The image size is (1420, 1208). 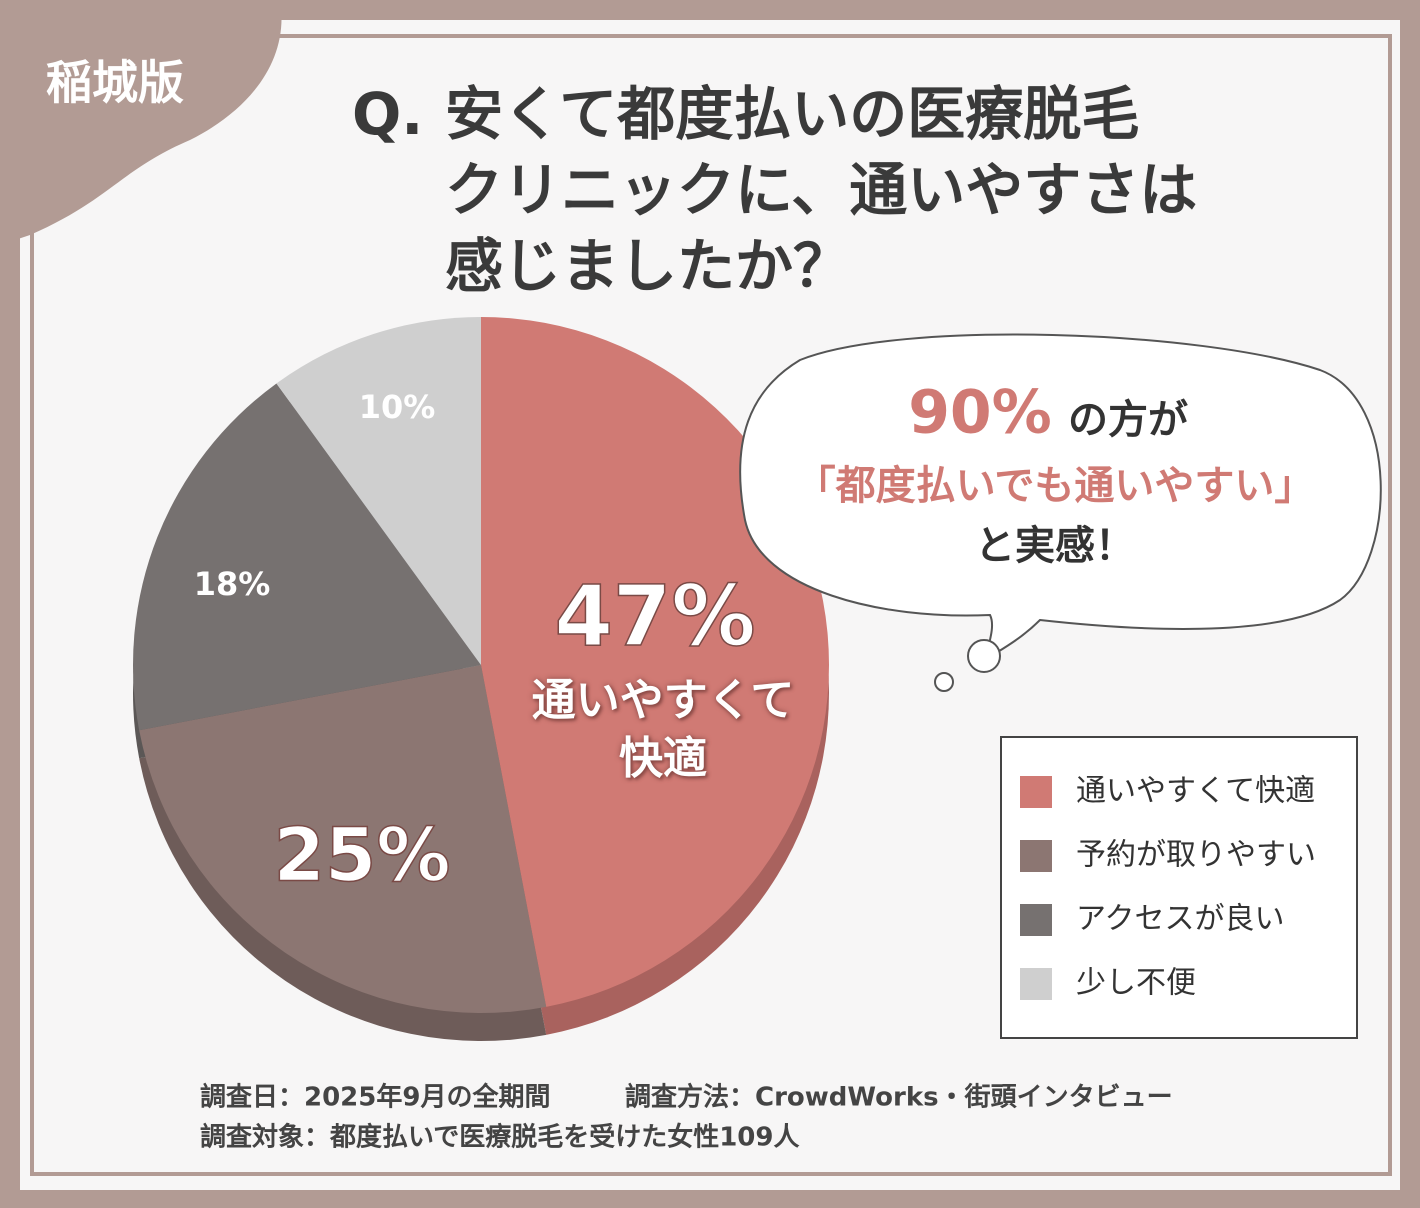 I want to click on annotation-highlight: 90%, so click(x=980, y=413).